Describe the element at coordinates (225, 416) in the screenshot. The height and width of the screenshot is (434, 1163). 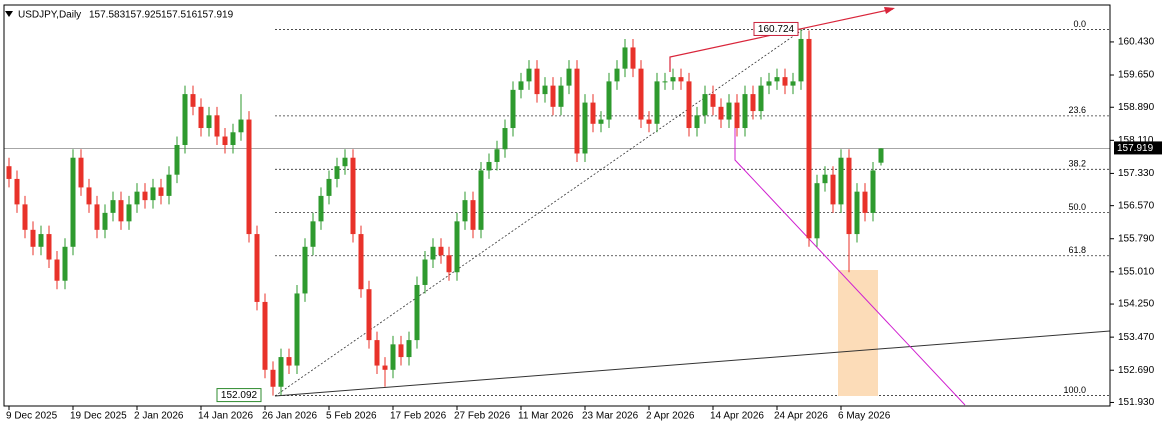
I see `x-tick-label: 14 Jan 2026` at that location.